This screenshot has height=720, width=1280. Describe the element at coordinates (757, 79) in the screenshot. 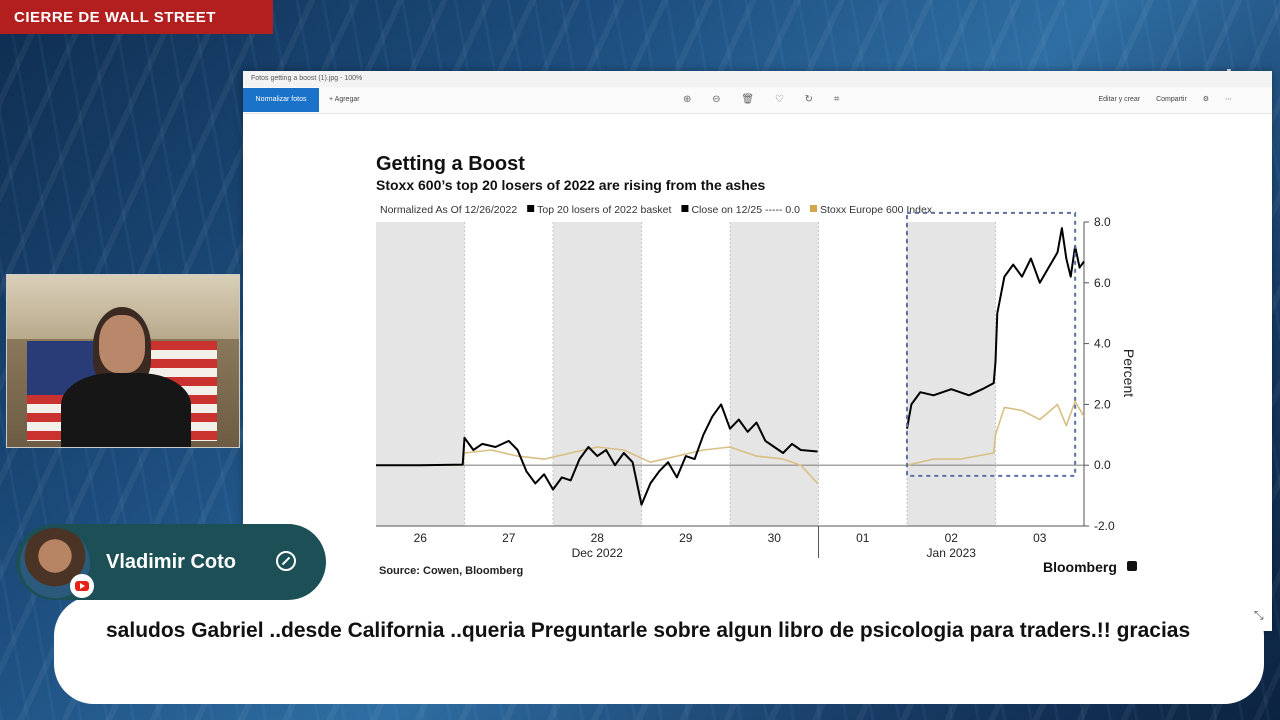

I see `viewer-title: Fotos getting a boost (1).jpg - 100%` at that location.